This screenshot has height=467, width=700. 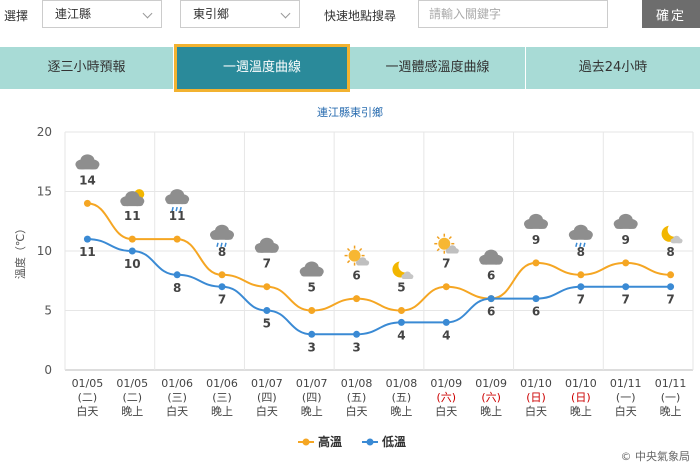 I want to click on tab-past-24h: 過去24小時, so click(x=613, y=67).